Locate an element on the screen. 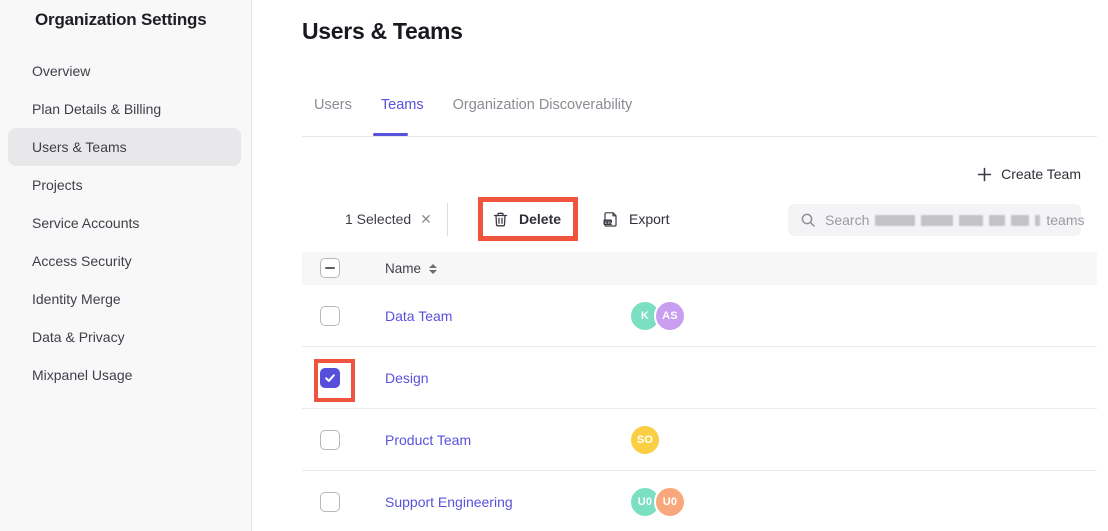 This screenshot has width=1108, height=531. sidebar-item-service-accounts: Service Accounts is located at coordinates (86, 223).